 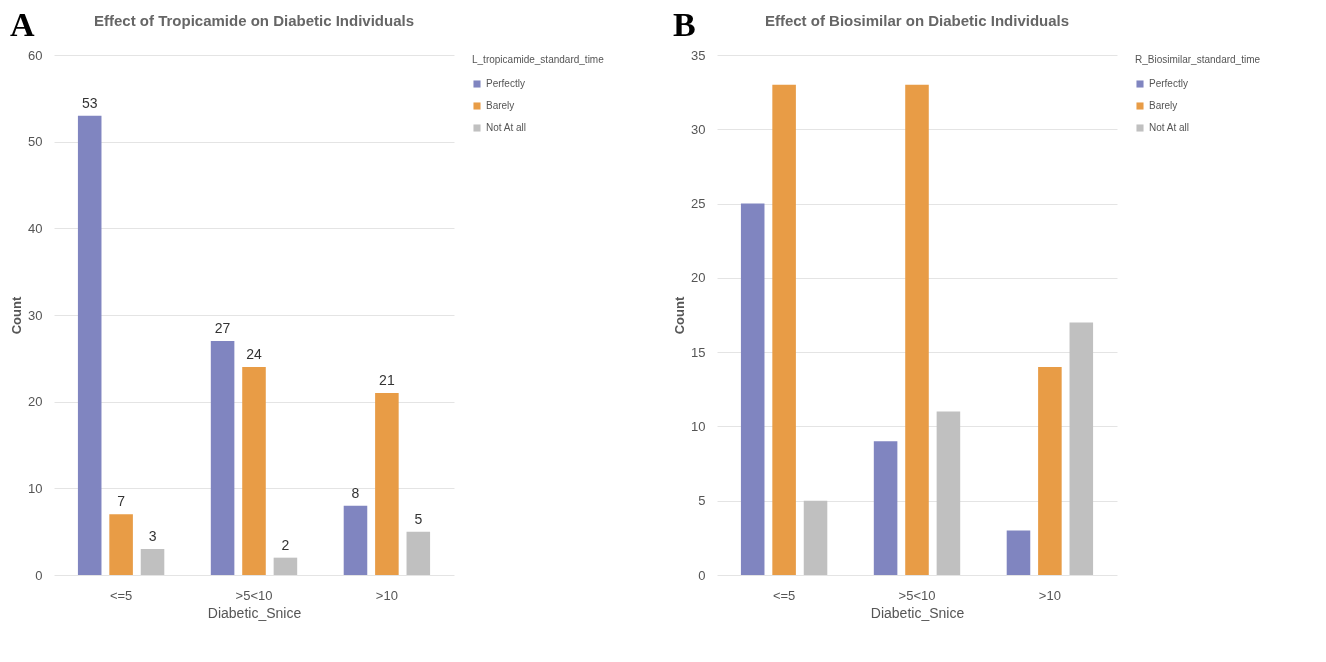 I want to click on y-tick-label: 25, so click(x=698, y=204).